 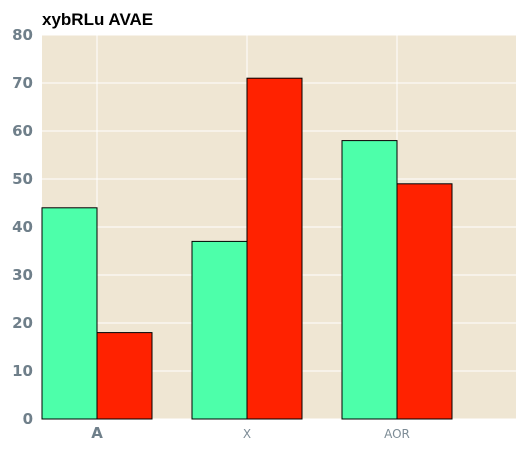 What do you see at coordinates (69, 313) in the screenshot?
I see `bar-series-1-a` at bounding box center [69, 313].